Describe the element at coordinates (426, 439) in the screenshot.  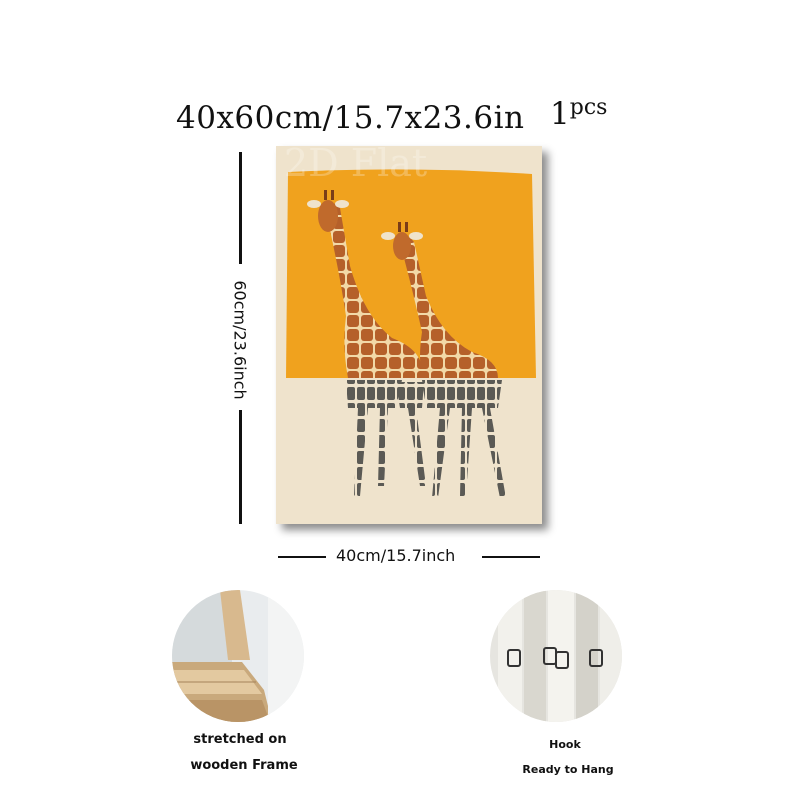
I see `giraffe-legs` at that location.